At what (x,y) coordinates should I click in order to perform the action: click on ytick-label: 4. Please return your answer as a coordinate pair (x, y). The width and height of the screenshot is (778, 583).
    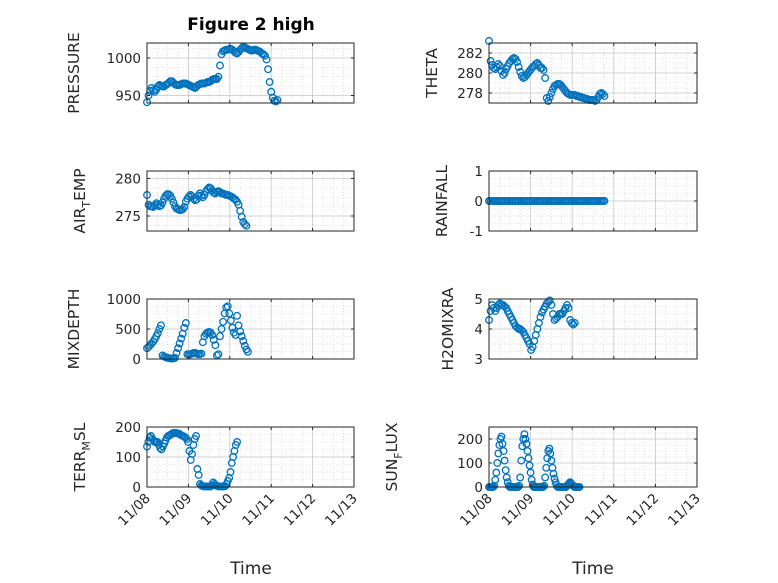
    Looking at the image, I should click on (478, 330).